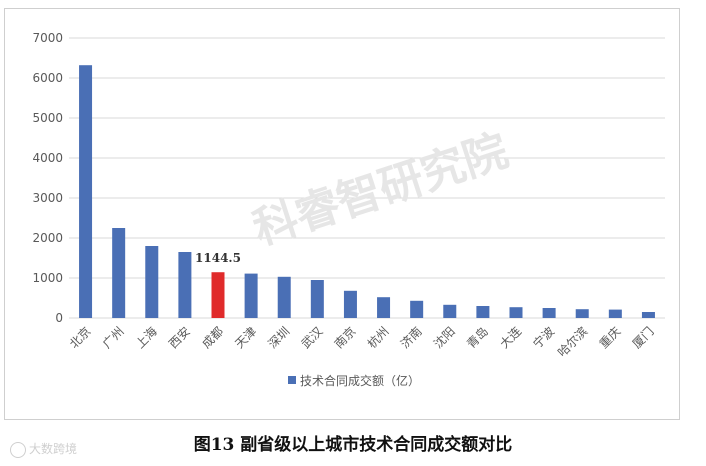  Describe the element at coordinates (86, 191) in the screenshot. I see `bar-北京` at that location.